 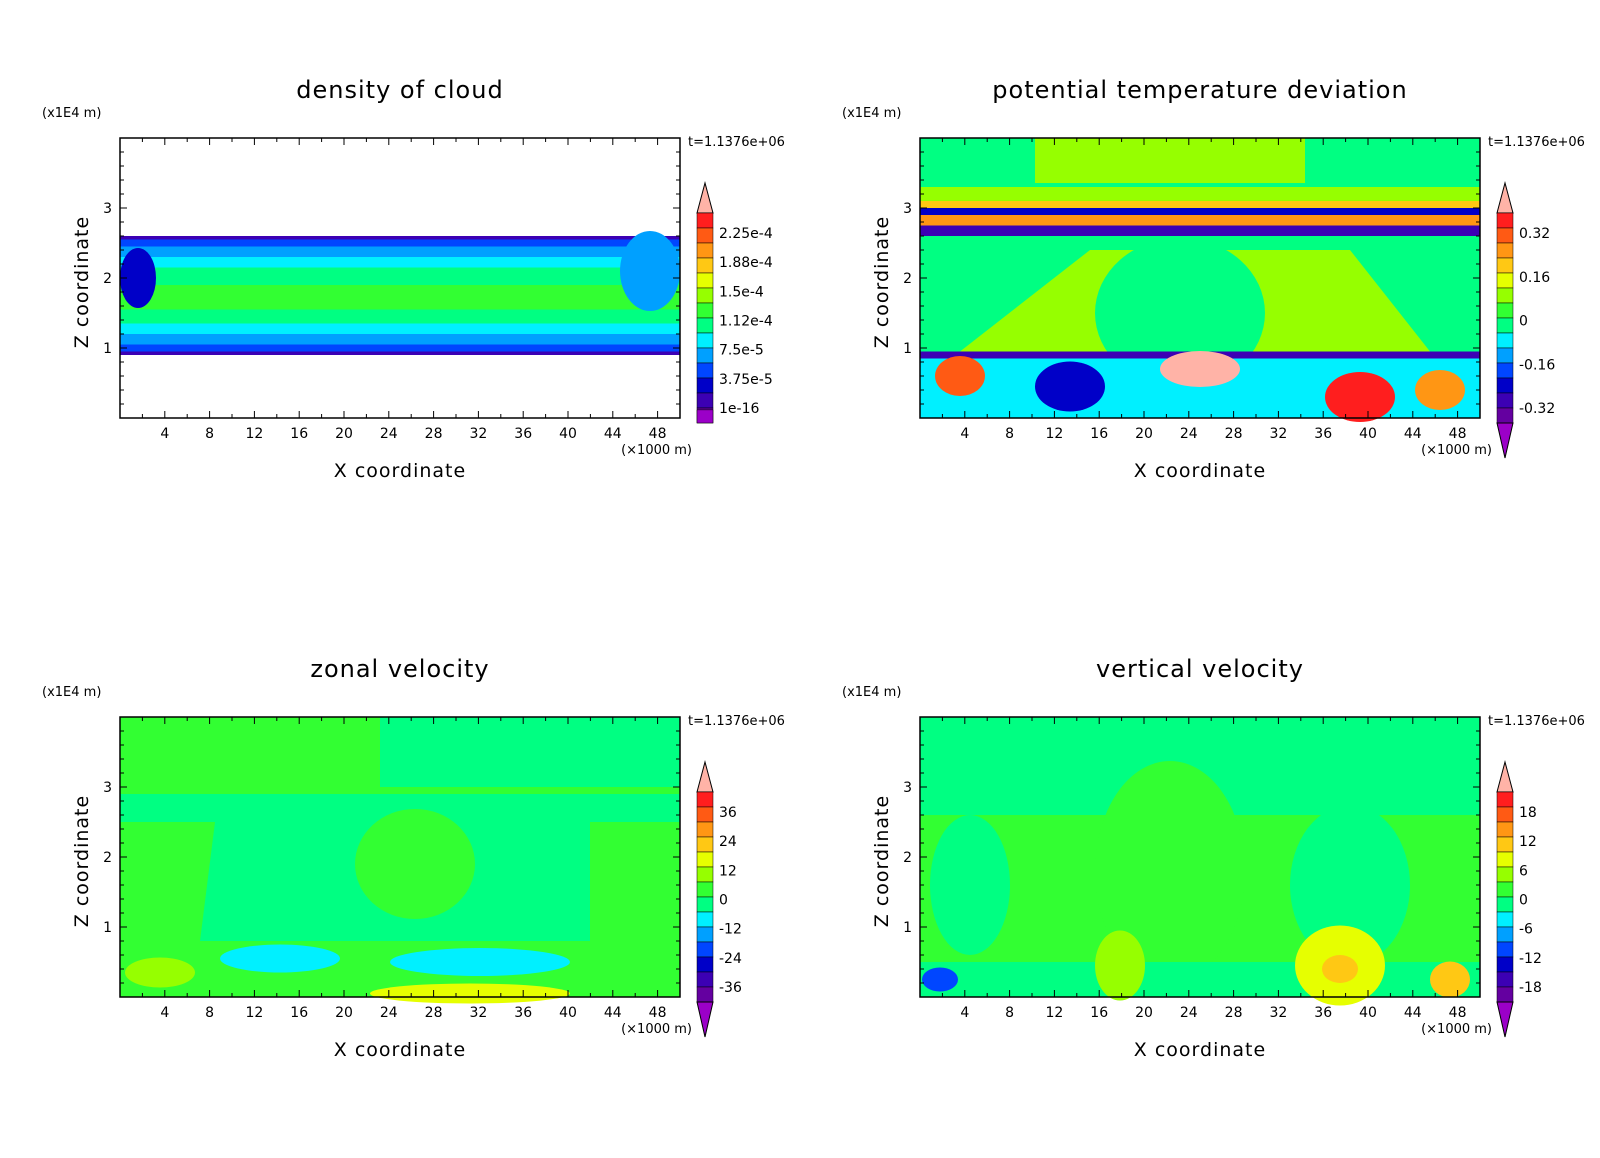 I want to click on x-tick-label: 48, so click(x=658, y=1013).